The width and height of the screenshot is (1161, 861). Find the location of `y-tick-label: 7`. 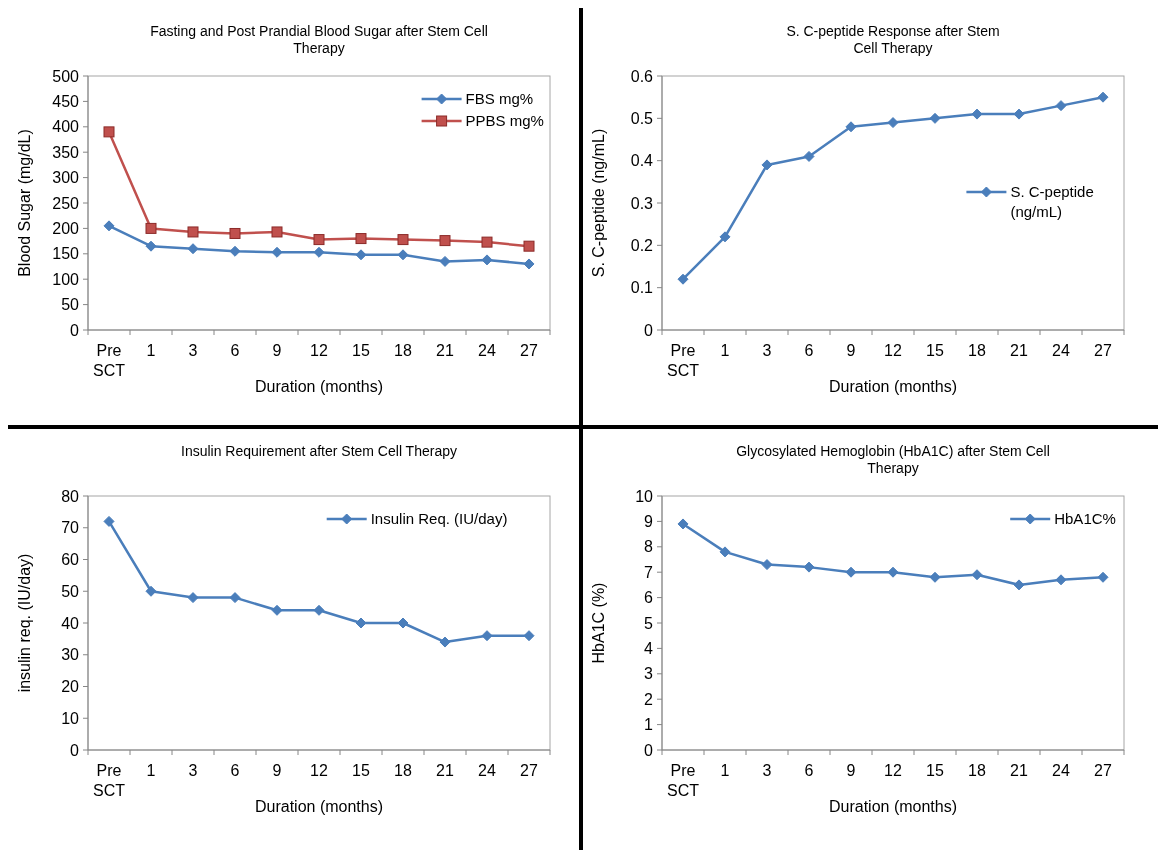

y-tick-label: 7 is located at coordinates (649, 572).